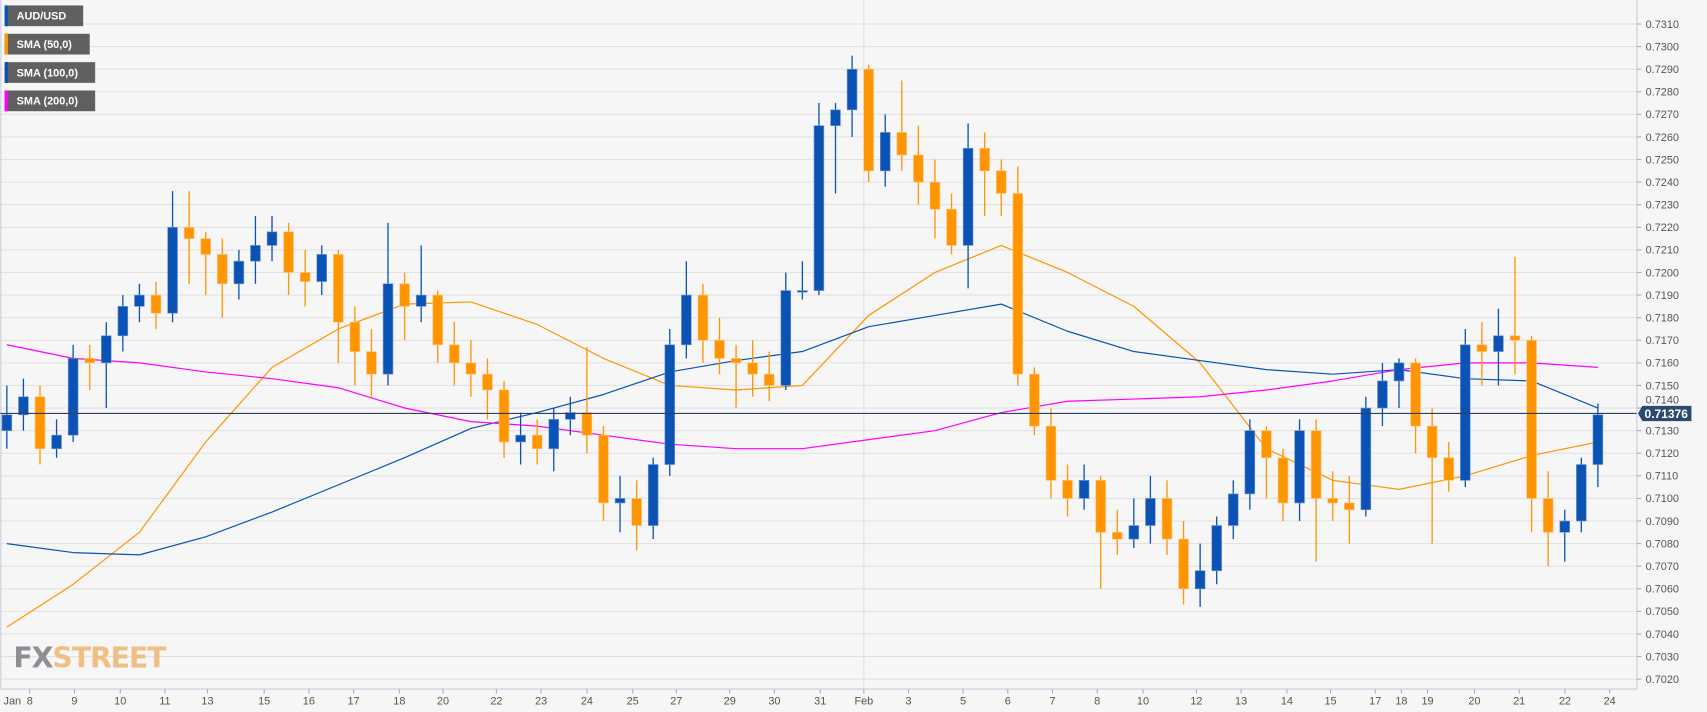 Image resolution: width=1707 pixels, height=712 pixels. What do you see at coordinates (33, 657) in the screenshot?
I see `watermark-fx: FX` at bounding box center [33, 657].